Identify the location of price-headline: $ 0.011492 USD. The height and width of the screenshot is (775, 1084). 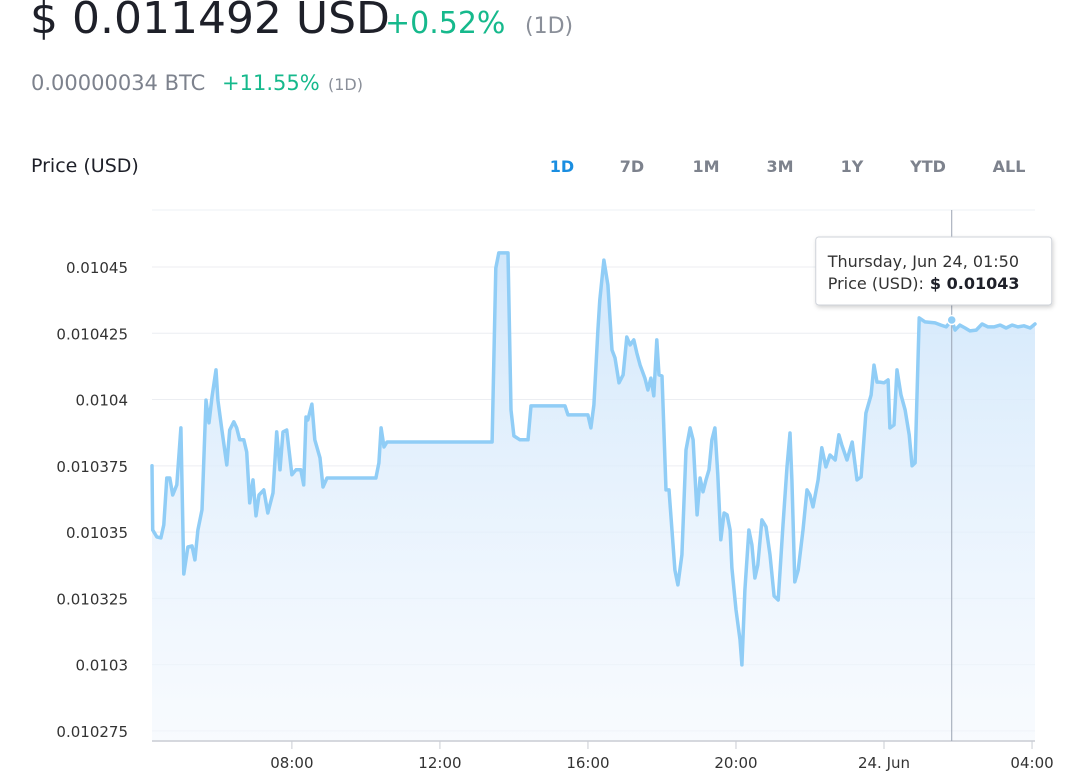
(210, 22).